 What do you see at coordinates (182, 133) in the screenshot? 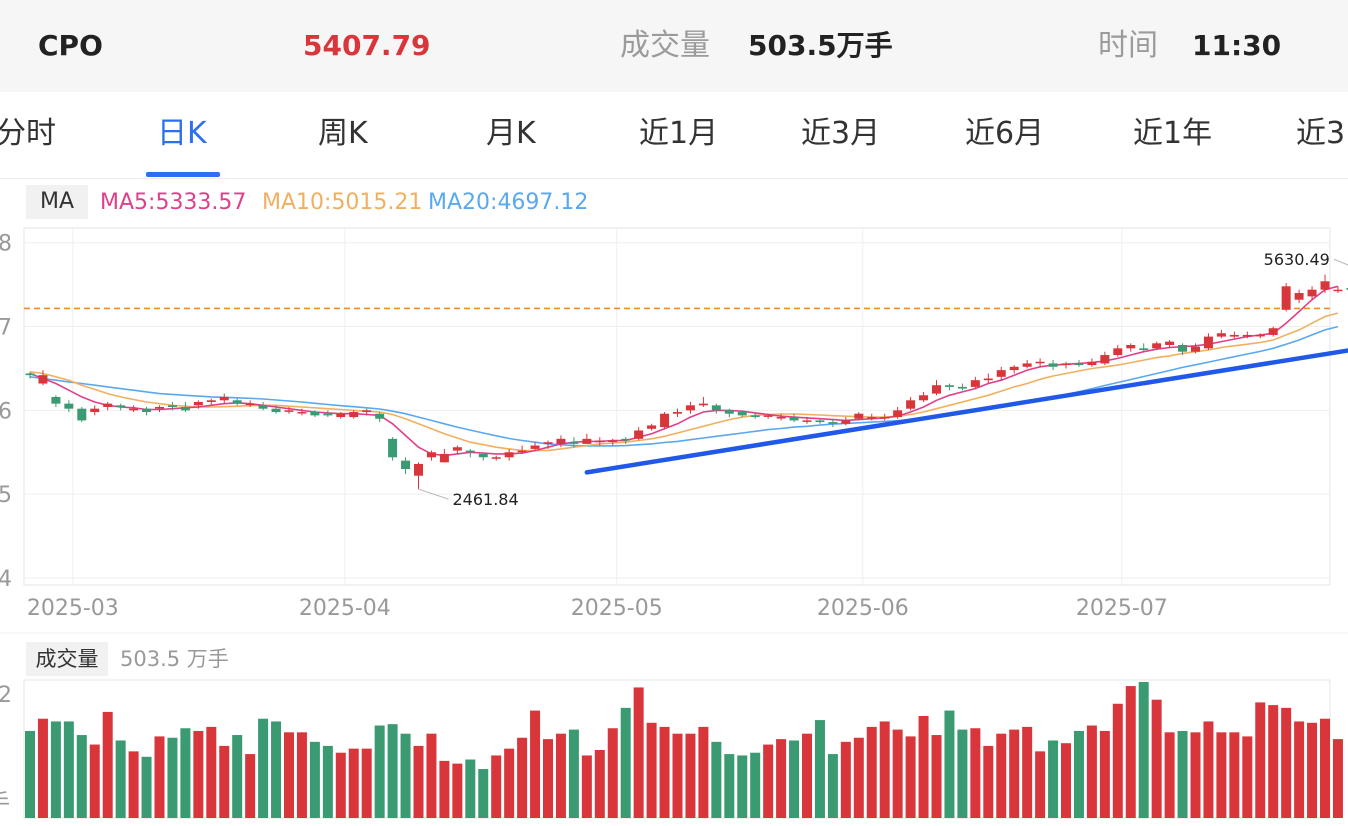
I see `tab-daily-k: 日K` at bounding box center [182, 133].